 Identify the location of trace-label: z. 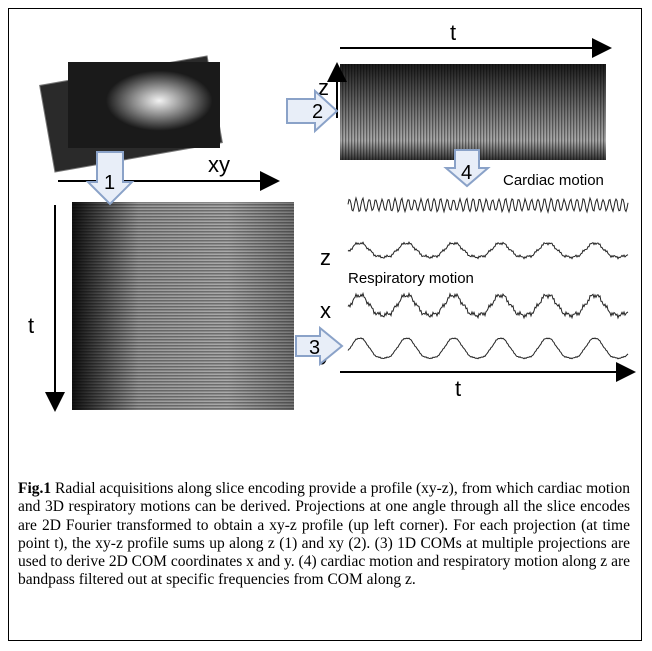
(325, 257).